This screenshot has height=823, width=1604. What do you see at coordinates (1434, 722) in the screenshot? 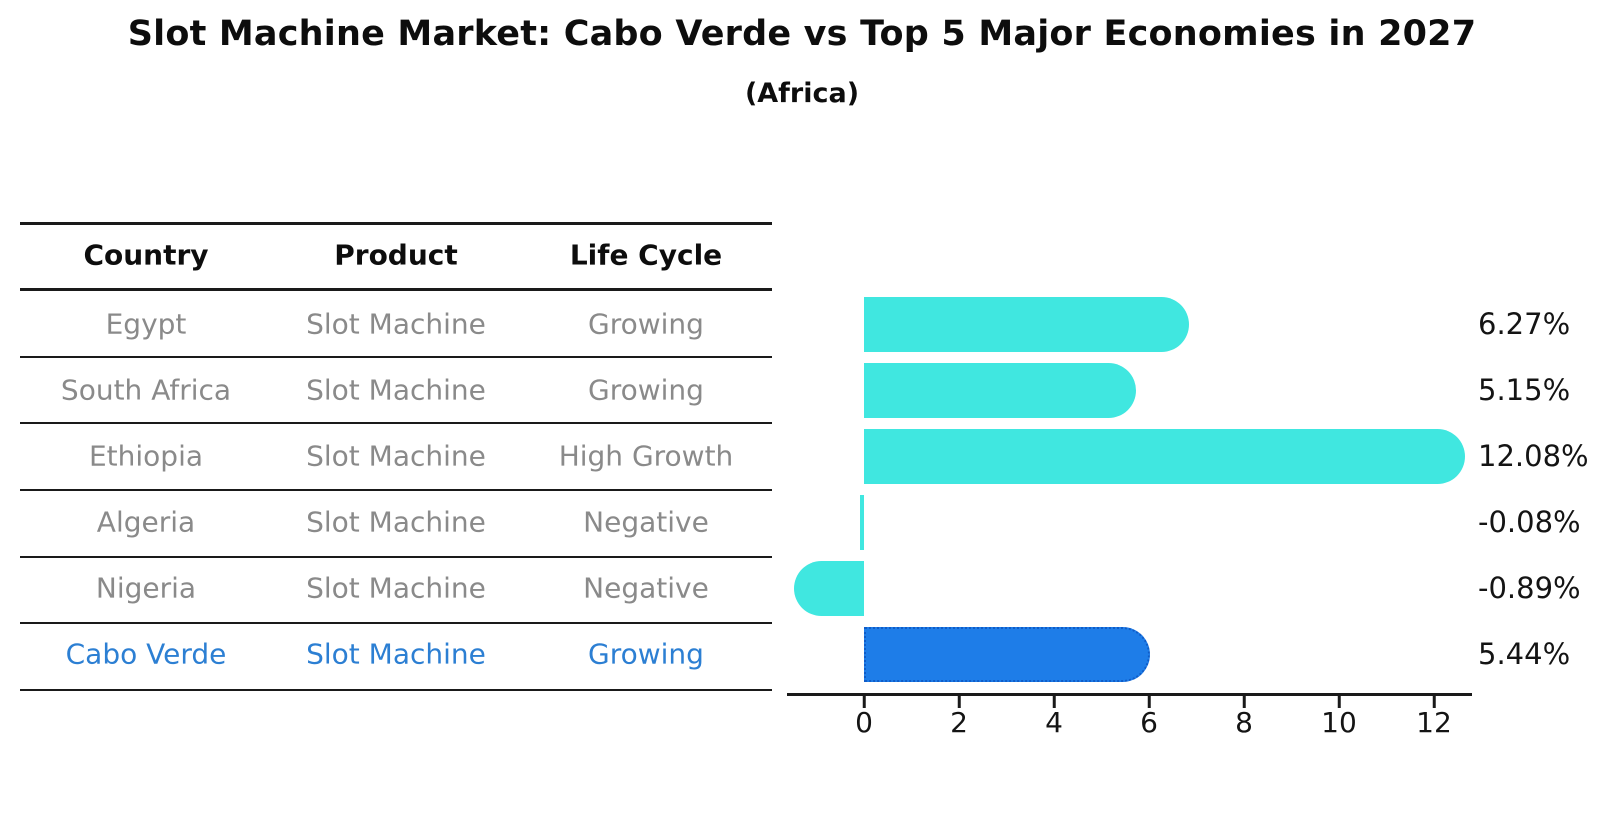
I see `x-tick-label: 12` at bounding box center [1434, 722].